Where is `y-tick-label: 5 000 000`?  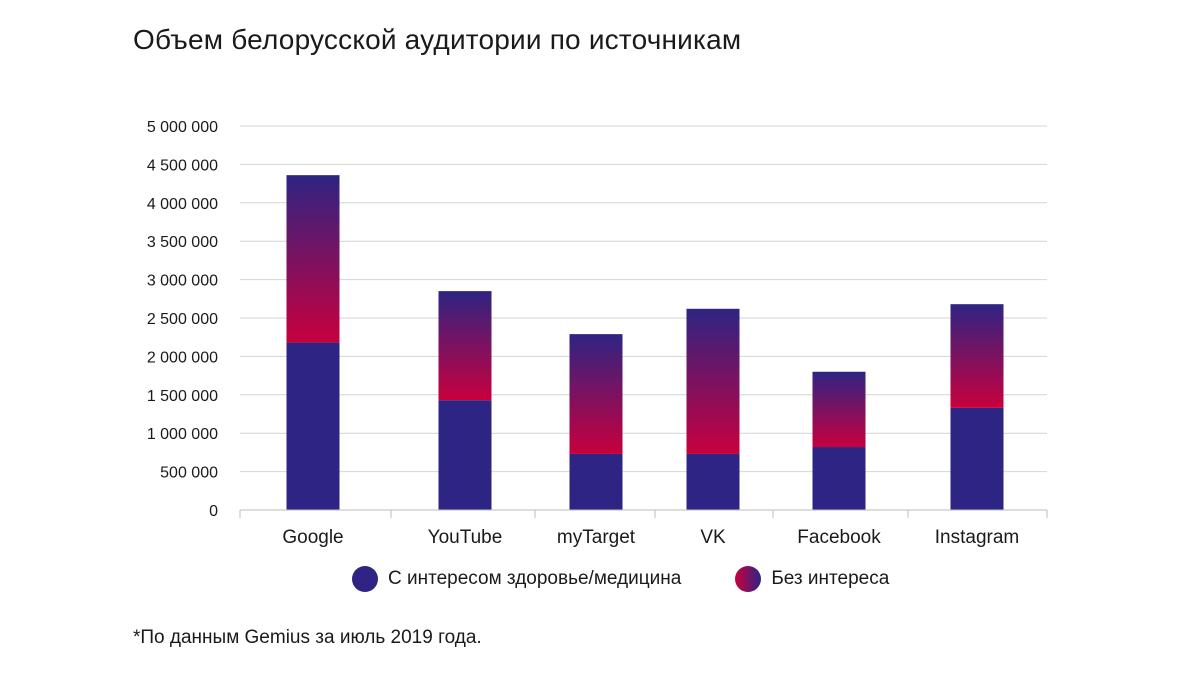 y-tick-label: 5 000 000 is located at coordinates (182, 127).